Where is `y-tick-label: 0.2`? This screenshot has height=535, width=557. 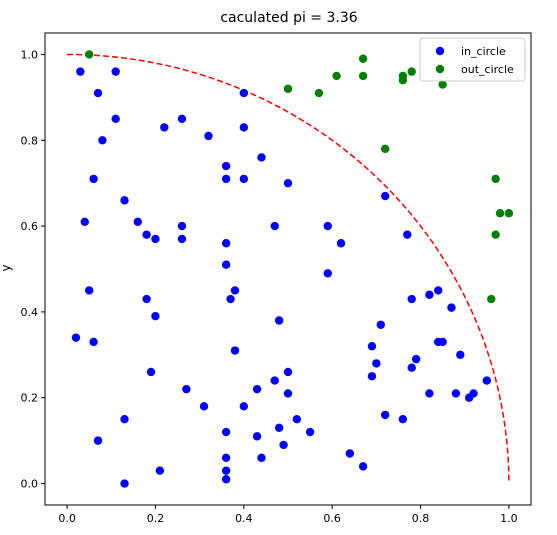
y-tick-label: 0.2 is located at coordinates (30, 398).